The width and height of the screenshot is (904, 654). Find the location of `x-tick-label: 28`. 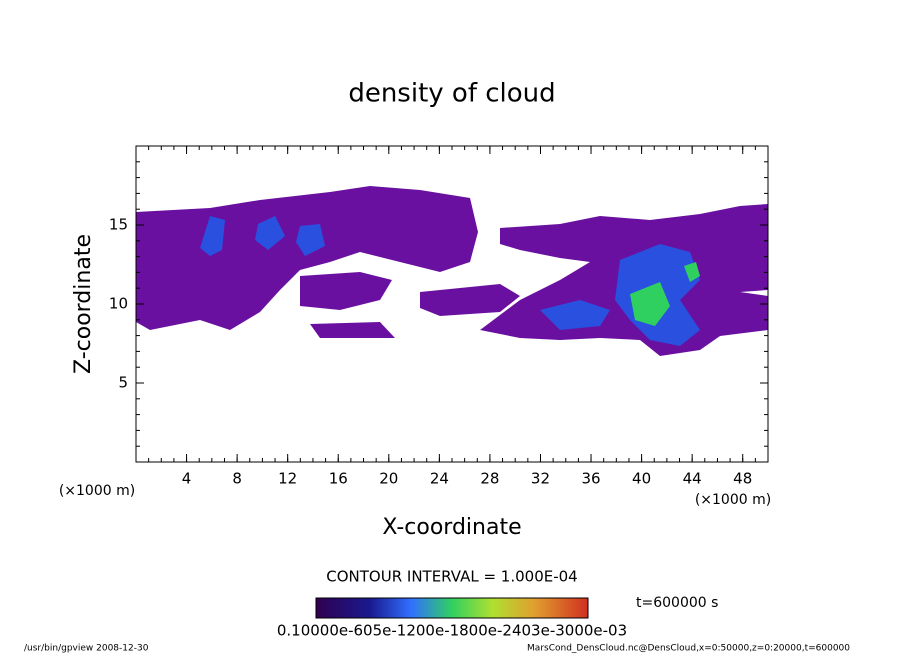

x-tick-label: 28 is located at coordinates (489, 479).